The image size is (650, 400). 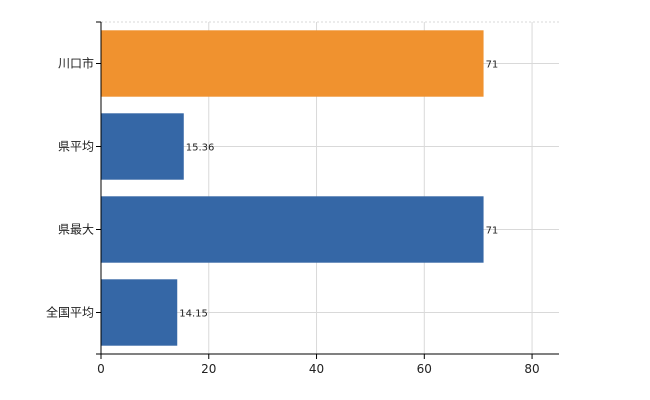 What do you see at coordinates (76, 147) in the screenshot?
I see `category-label: 県平均` at bounding box center [76, 147].